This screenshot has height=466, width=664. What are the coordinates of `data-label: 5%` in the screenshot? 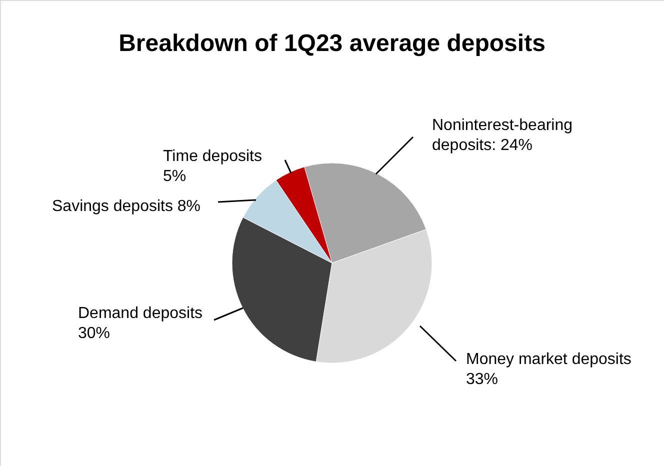 It's located at (174, 176).